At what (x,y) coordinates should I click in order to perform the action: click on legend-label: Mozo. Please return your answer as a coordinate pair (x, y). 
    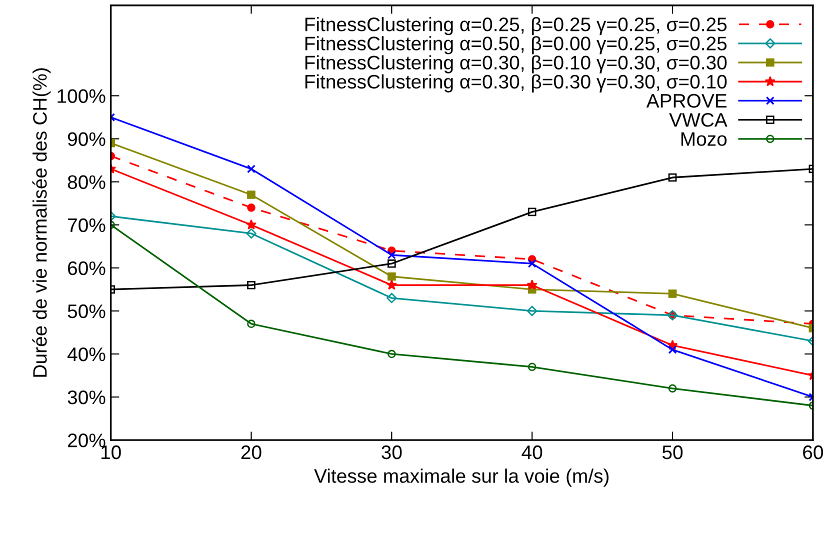
    Looking at the image, I should click on (704, 139).